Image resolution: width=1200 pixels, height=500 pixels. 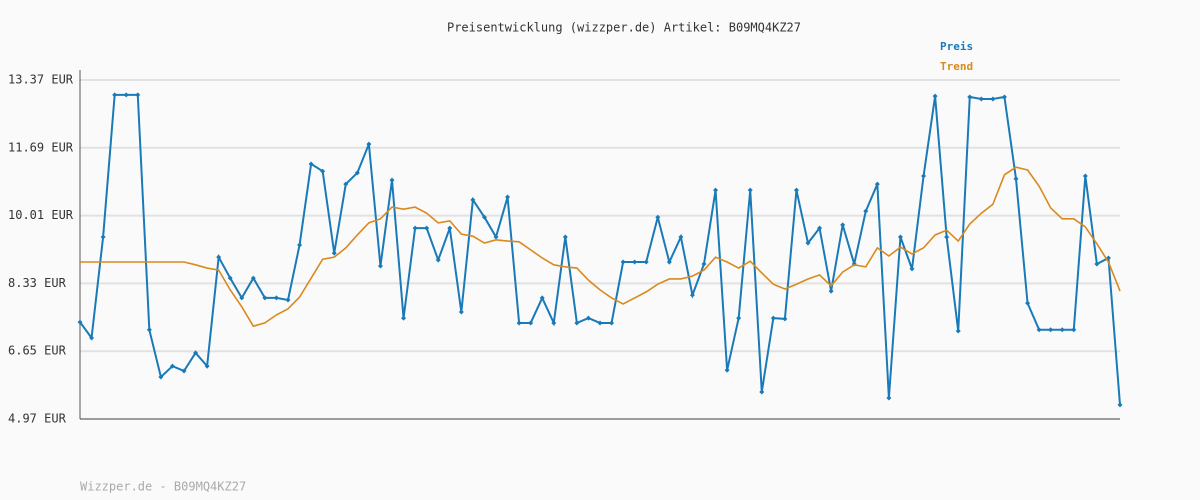 What do you see at coordinates (41, 215) in the screenshot?
I see `y-tick-label: 10.01 EUR` at bounding box center [41, 215].